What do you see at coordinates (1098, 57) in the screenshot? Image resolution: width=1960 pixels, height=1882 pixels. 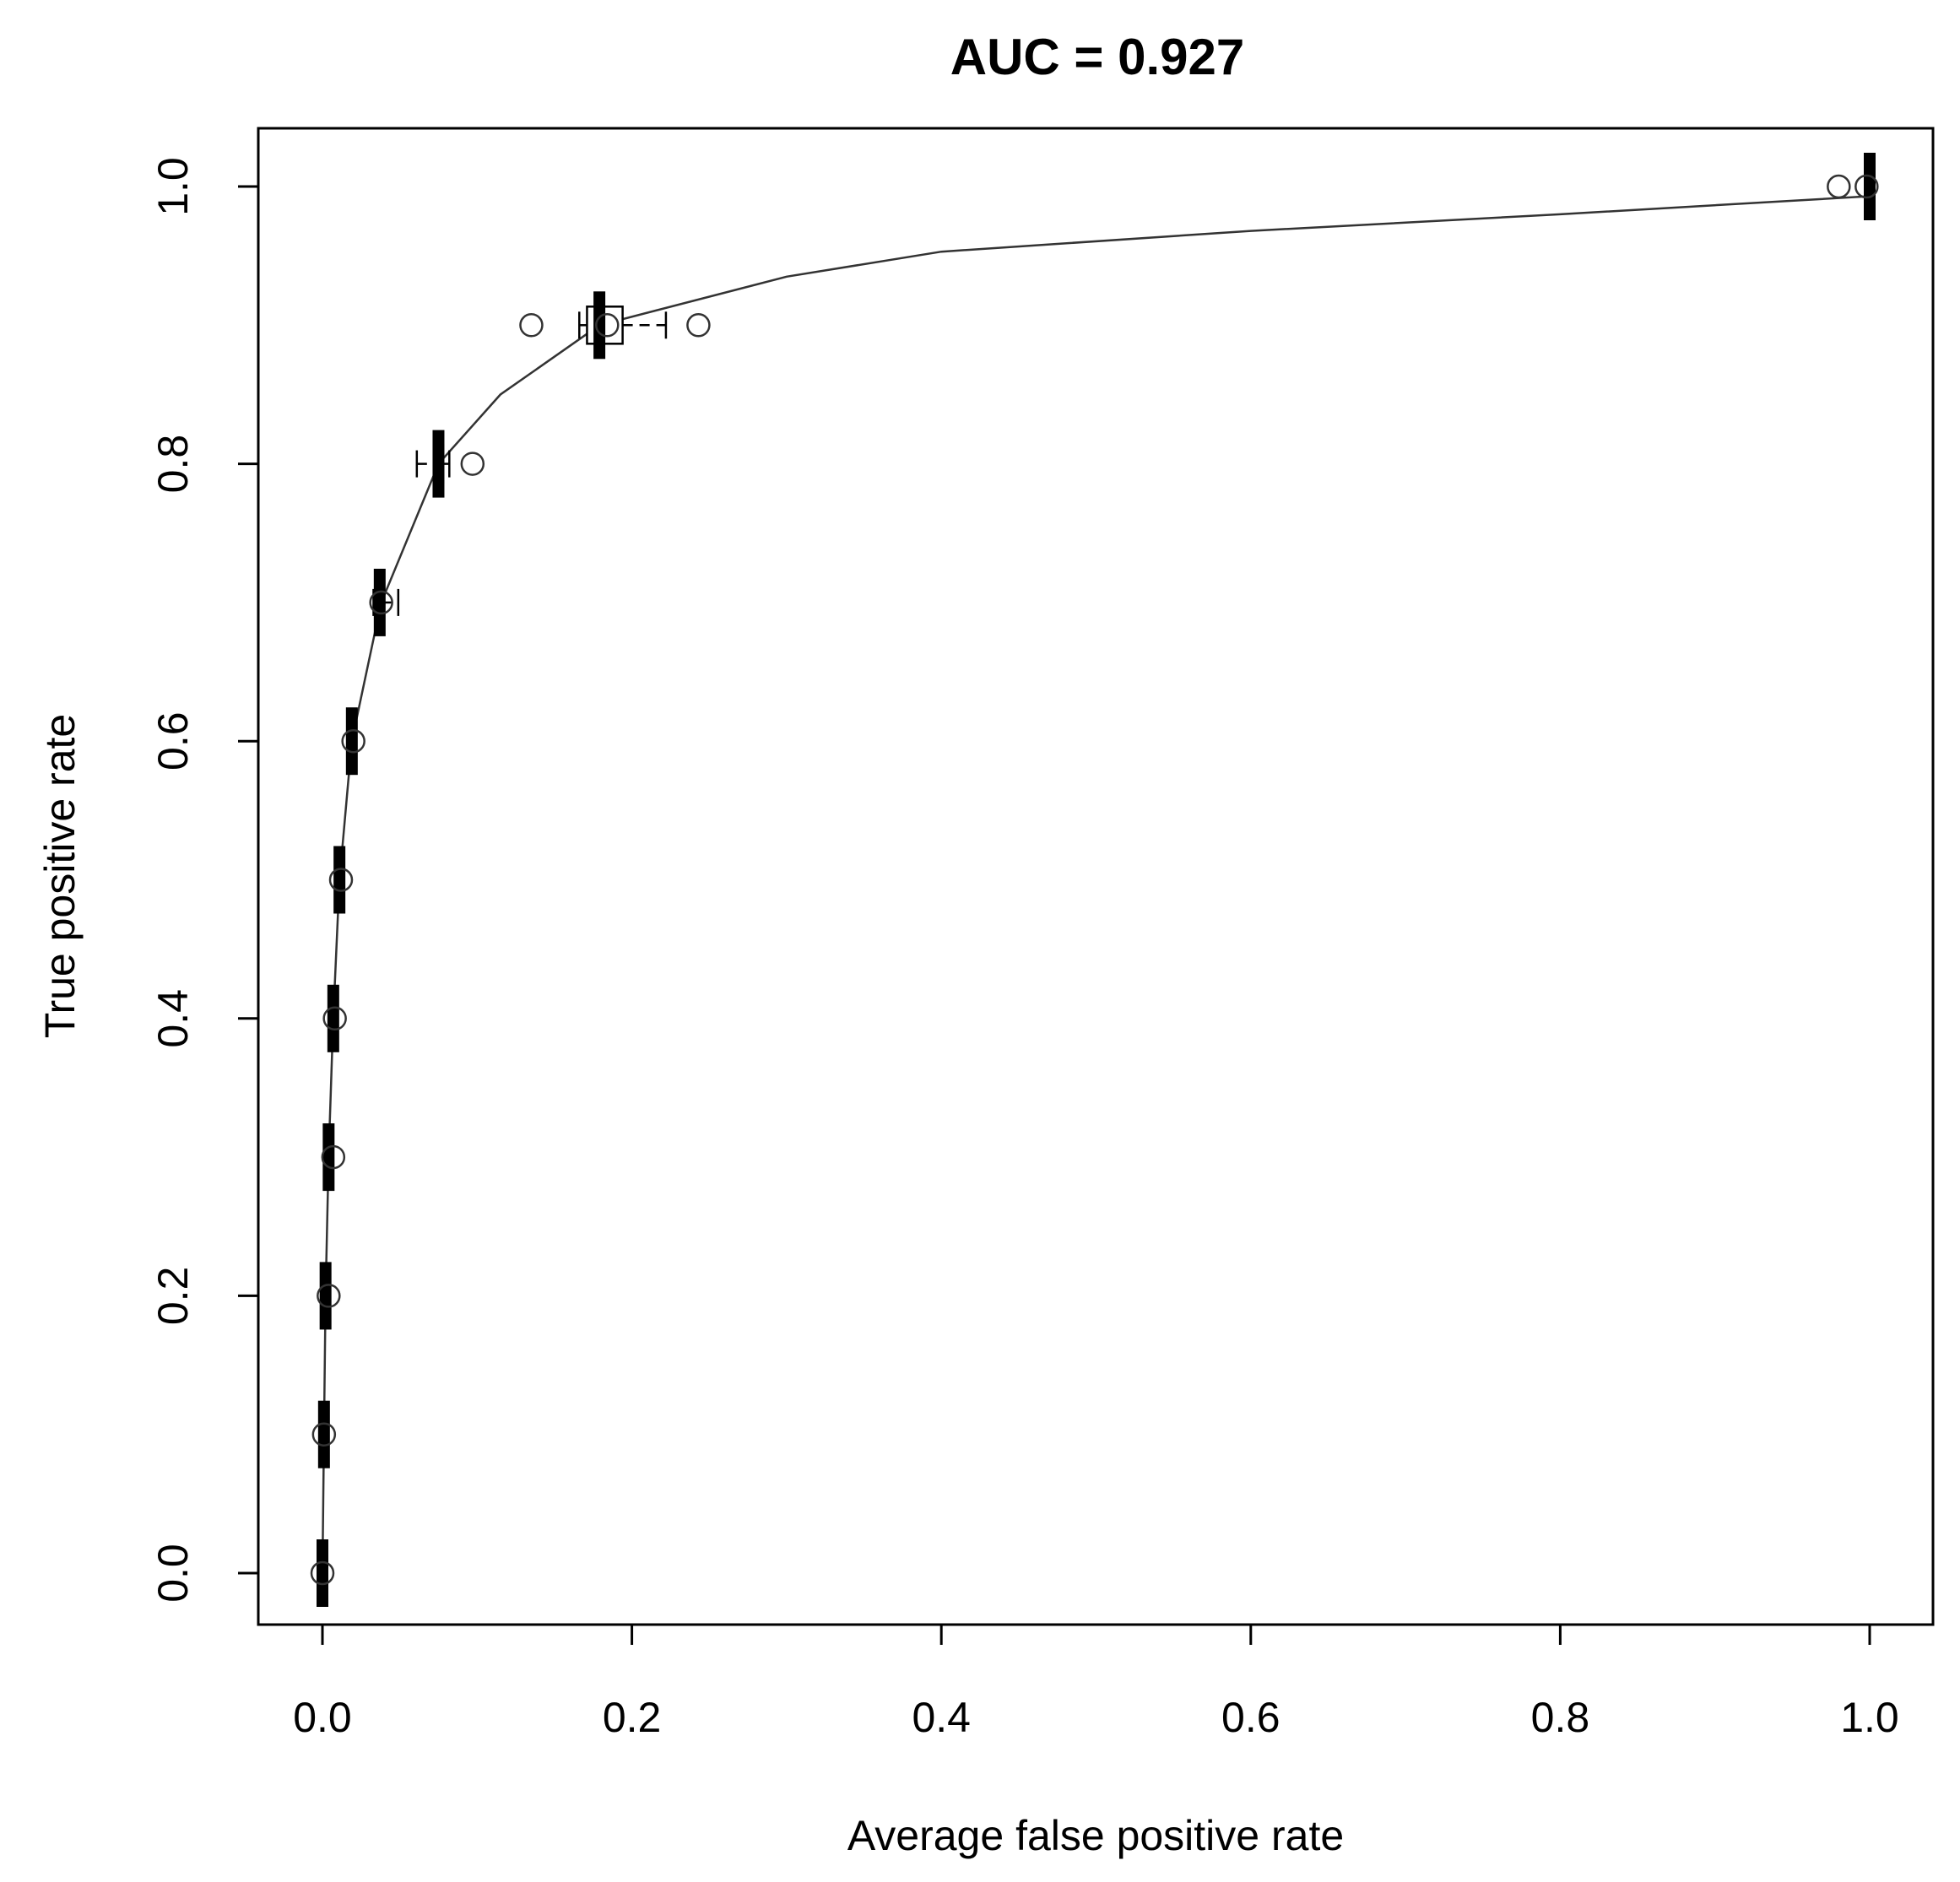 I see `chart-title: AUC = 0.927` at bounding box center [1098, 57].